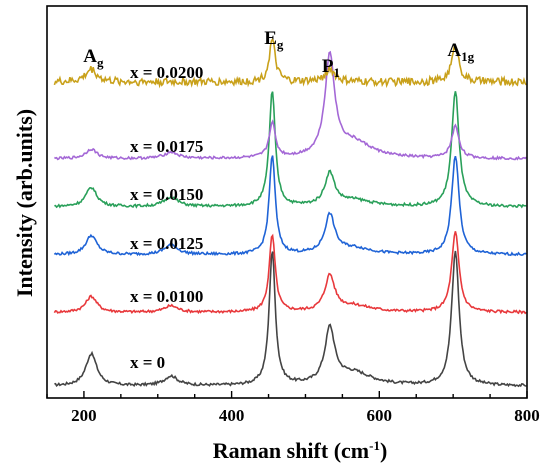 The width and height of the screenshot is (550, 472). What do you see at coordinates (380, 415) in the screenshot?
I see `x-tick-label: 600` at bounding box center [380, 415].